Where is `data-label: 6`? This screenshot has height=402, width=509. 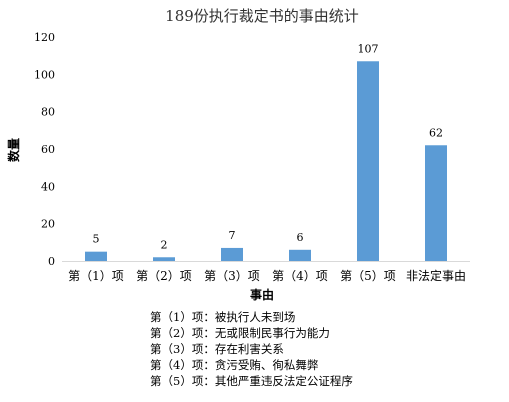
data-label: 6 is located at coordinates (300, 237).